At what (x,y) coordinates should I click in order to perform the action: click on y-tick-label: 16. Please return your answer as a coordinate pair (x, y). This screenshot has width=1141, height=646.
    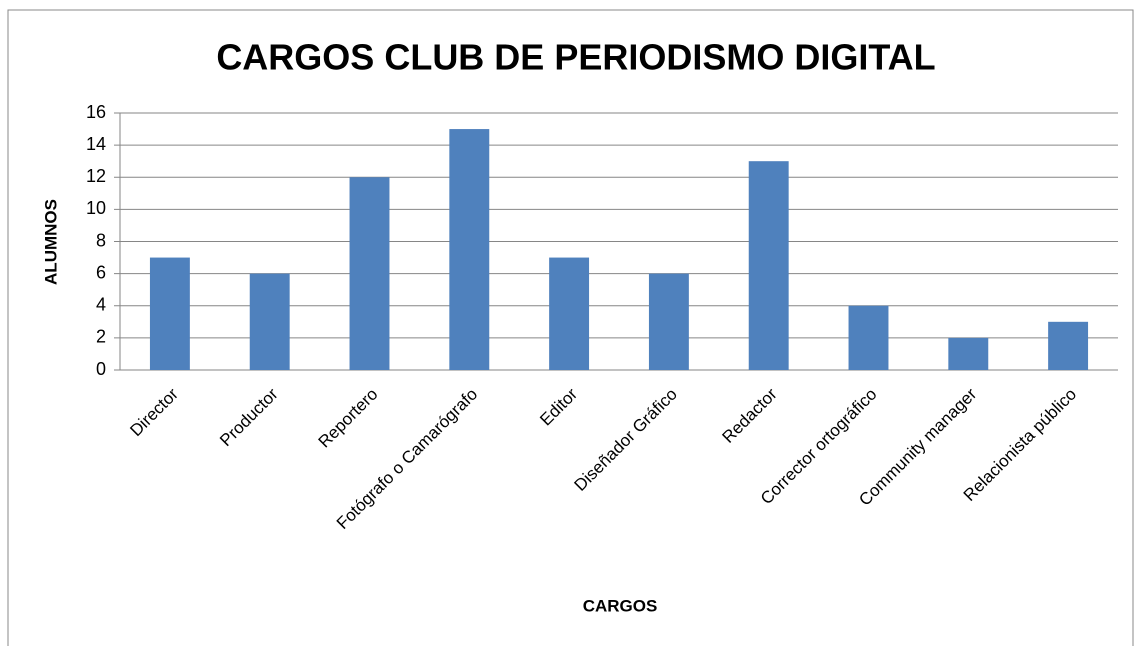
    Looking at the image, I should click on (96, 112).